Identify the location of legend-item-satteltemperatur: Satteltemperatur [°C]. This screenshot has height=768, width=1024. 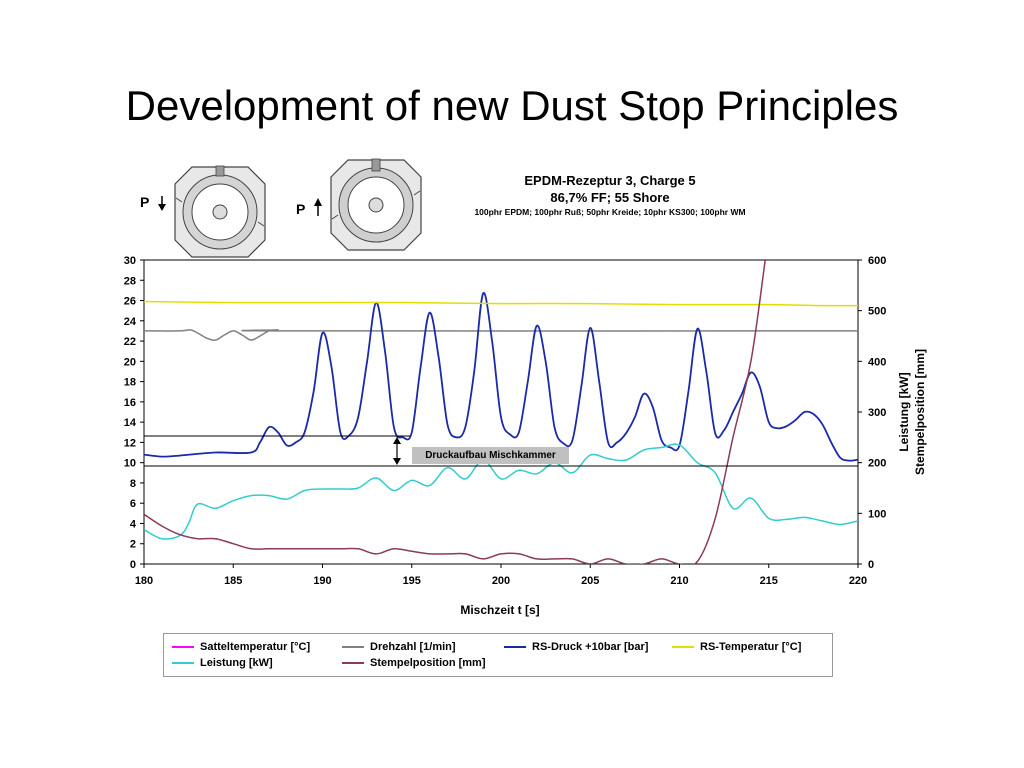
(241, 647).